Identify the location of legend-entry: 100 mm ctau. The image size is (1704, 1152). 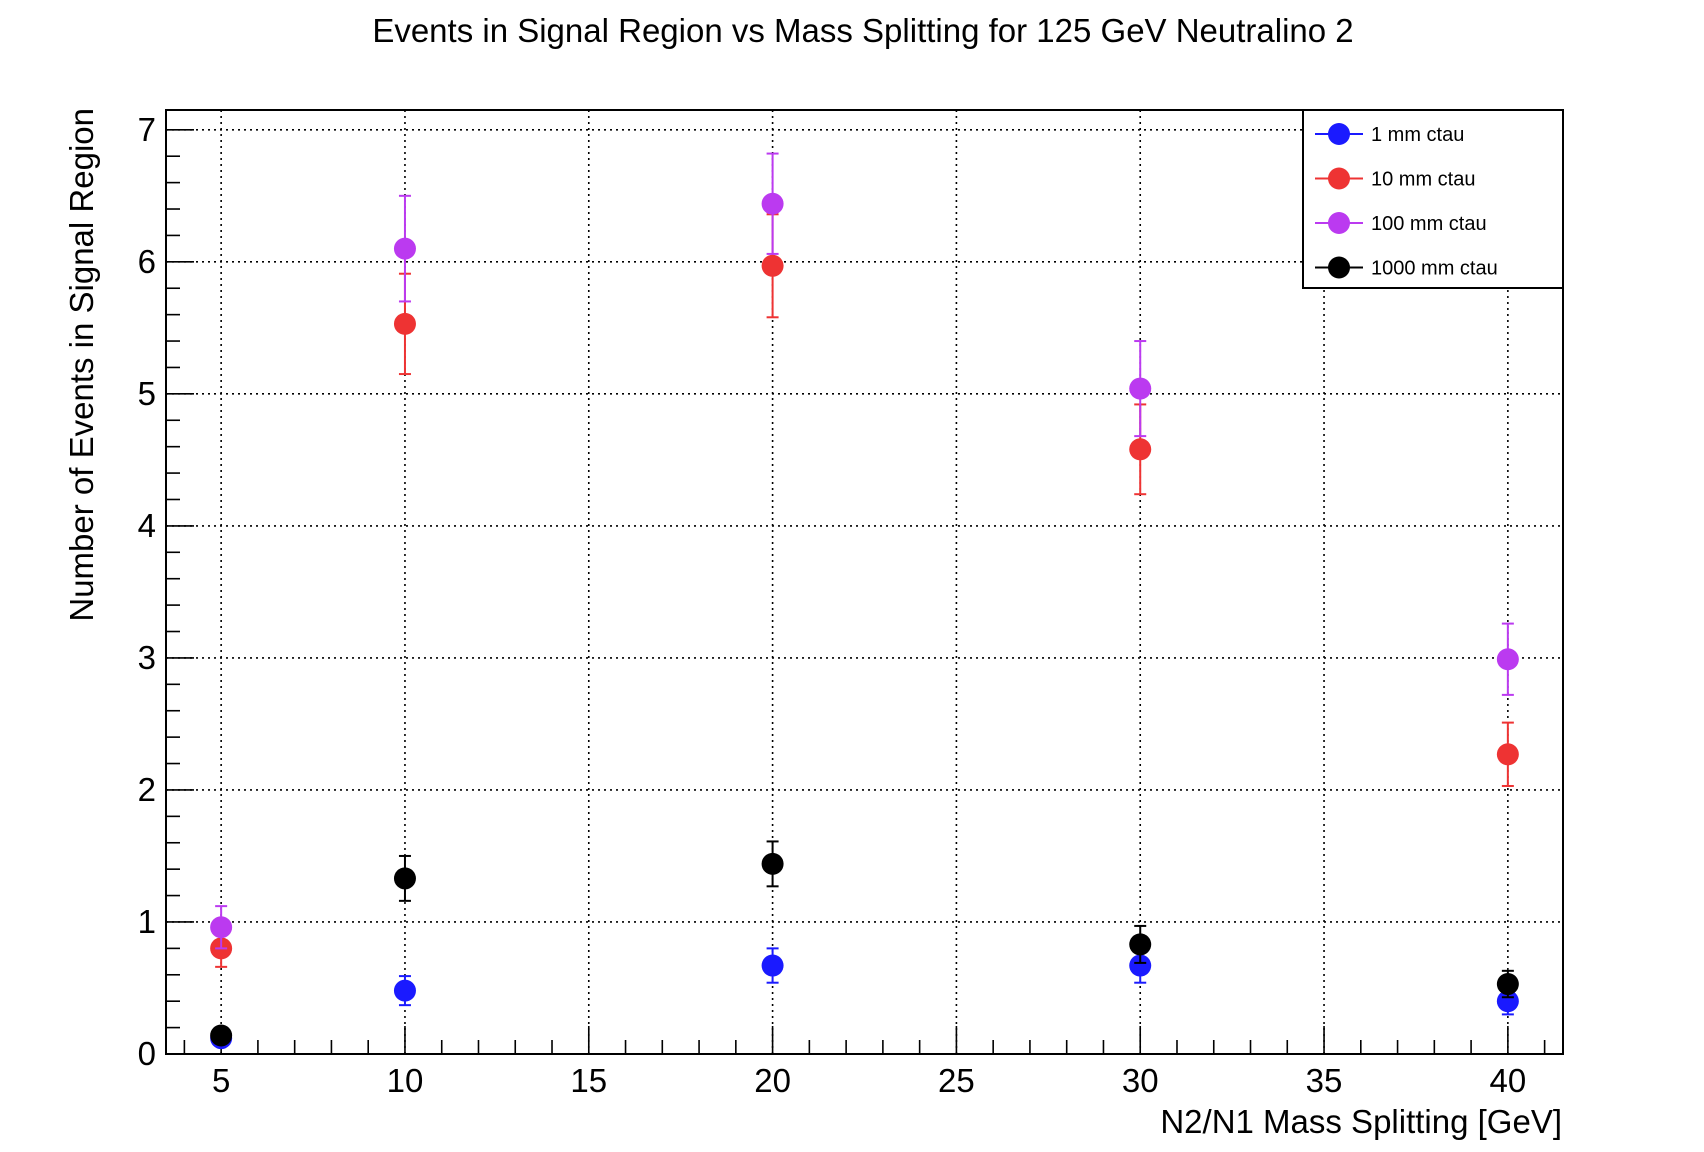
(1401, 223).